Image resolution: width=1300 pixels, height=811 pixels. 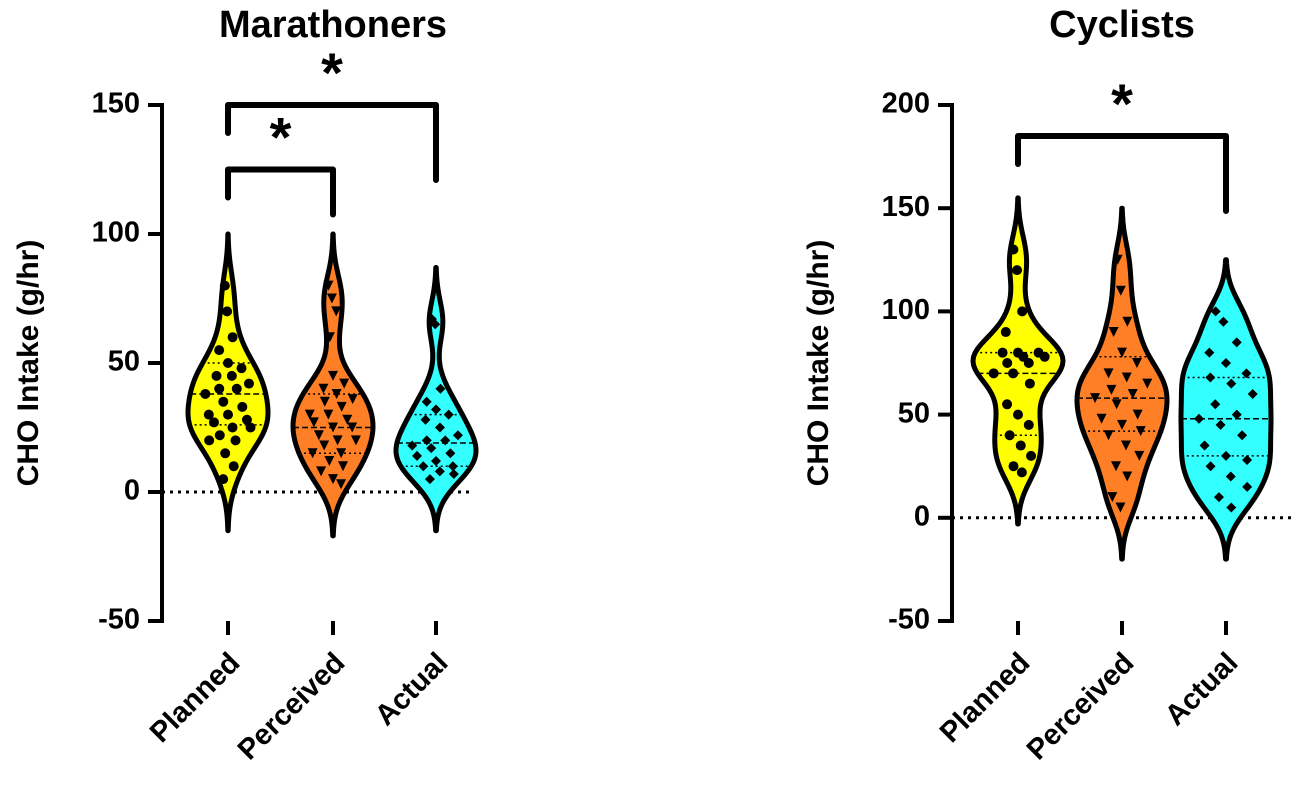 I want to click on y-tick-label: 200, so click(x=906, y=104).